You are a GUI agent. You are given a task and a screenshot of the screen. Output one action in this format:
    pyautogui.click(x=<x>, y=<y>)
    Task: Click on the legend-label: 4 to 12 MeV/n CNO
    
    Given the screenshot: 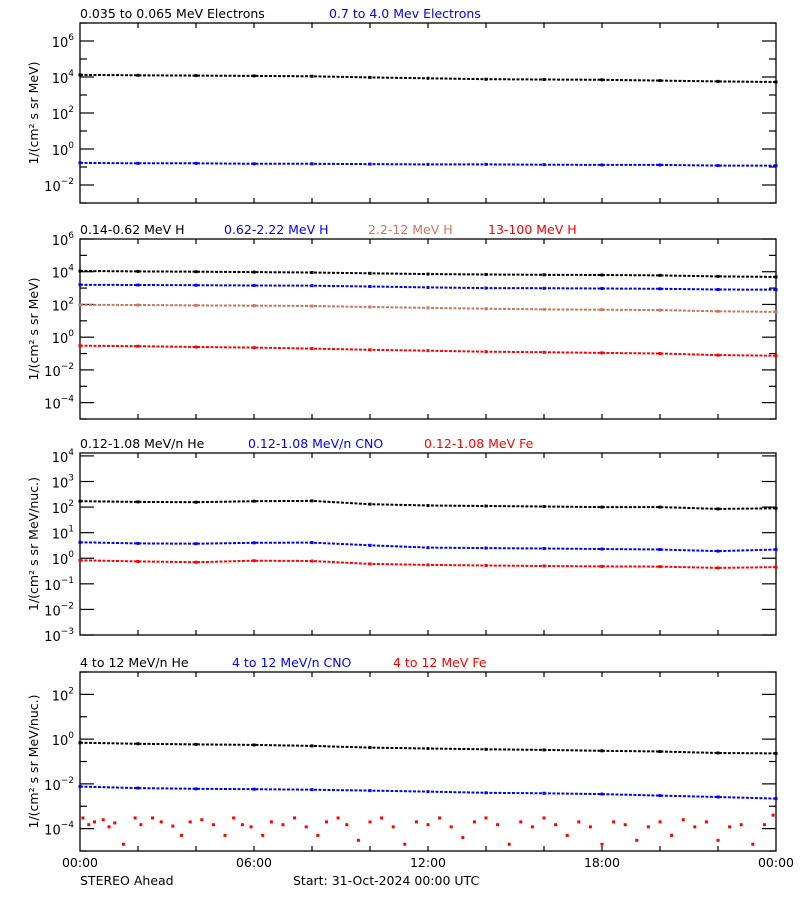 What is the action you would take?
    pyautogui.click(x=292, y=662)
    